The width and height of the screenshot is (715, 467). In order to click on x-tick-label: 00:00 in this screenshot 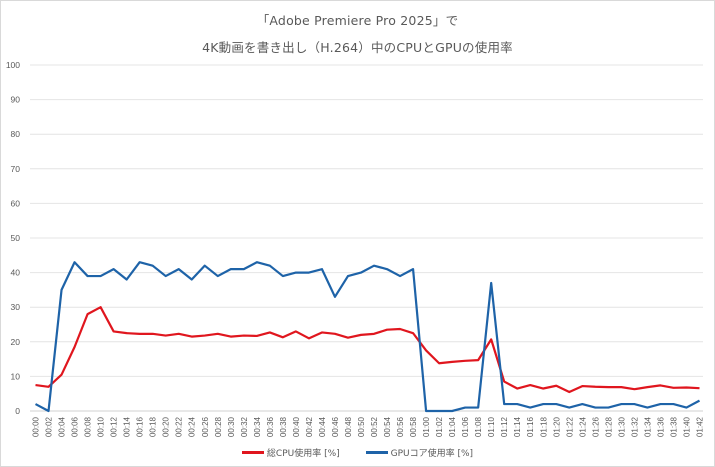, I will do `click(36, 426)`.